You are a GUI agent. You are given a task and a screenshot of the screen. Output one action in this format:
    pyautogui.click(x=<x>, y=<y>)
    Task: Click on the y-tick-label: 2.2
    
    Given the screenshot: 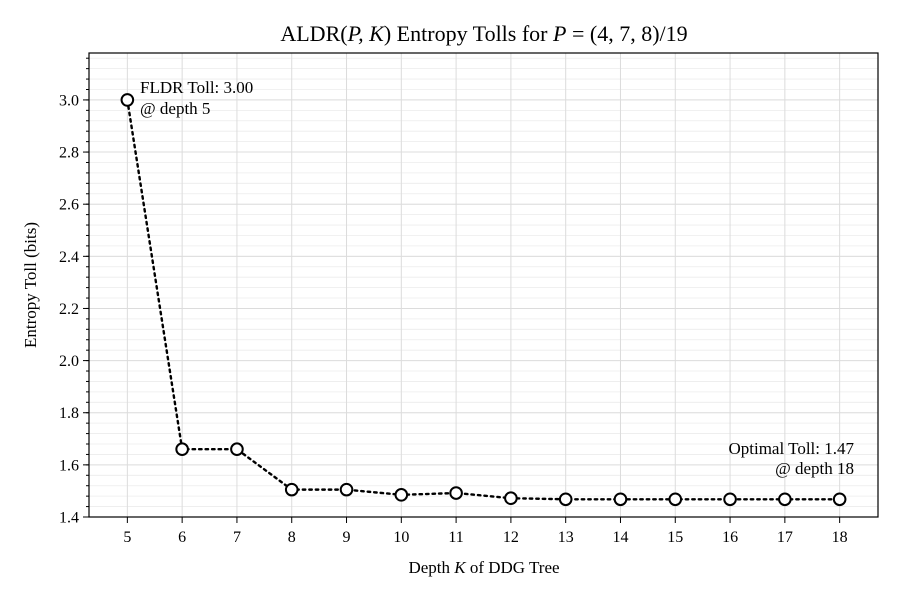 What is the action you would take?
    pyautogui.click(x=69, y=309)
    